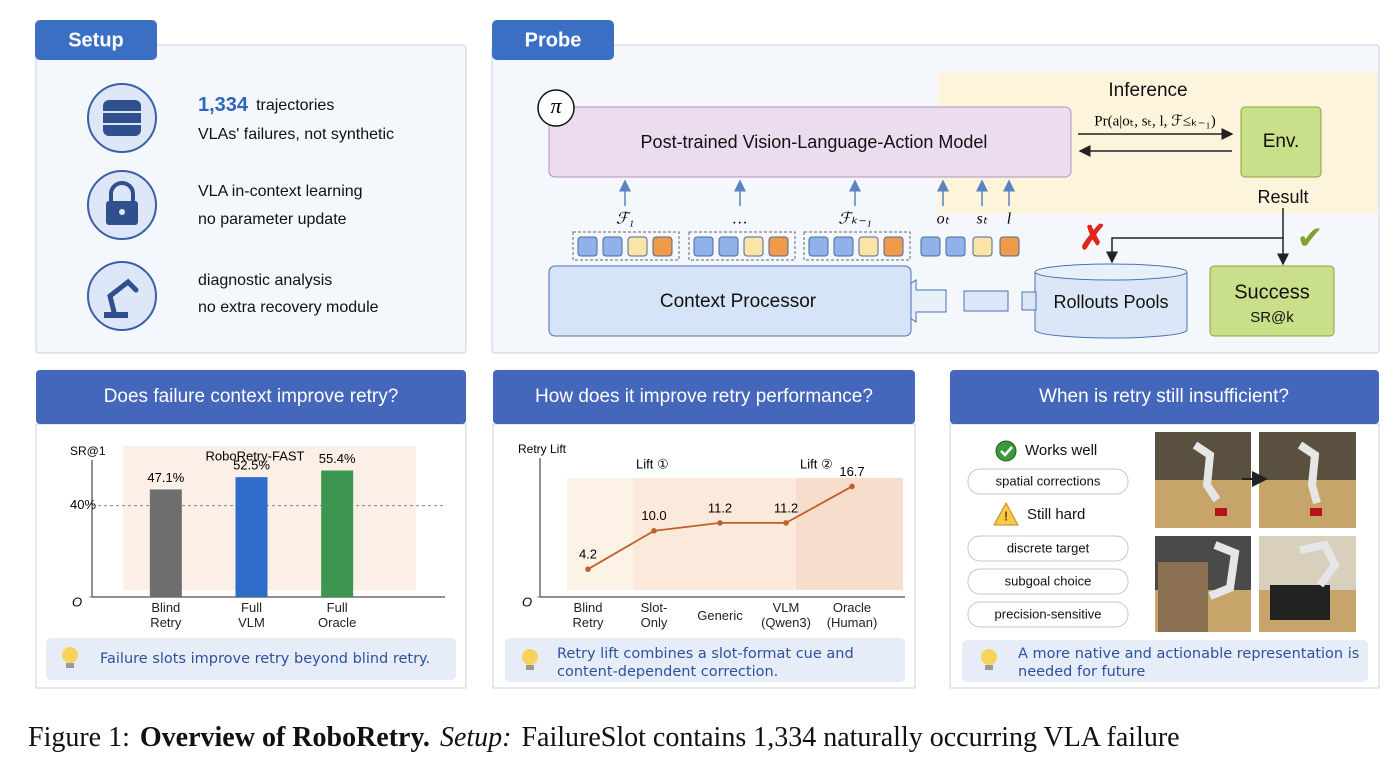 The image size is (1400, 760). What do you see at coordinates (122, 205) in the screenshot?
I see `icon-lock` at bounding box center [122, 205].